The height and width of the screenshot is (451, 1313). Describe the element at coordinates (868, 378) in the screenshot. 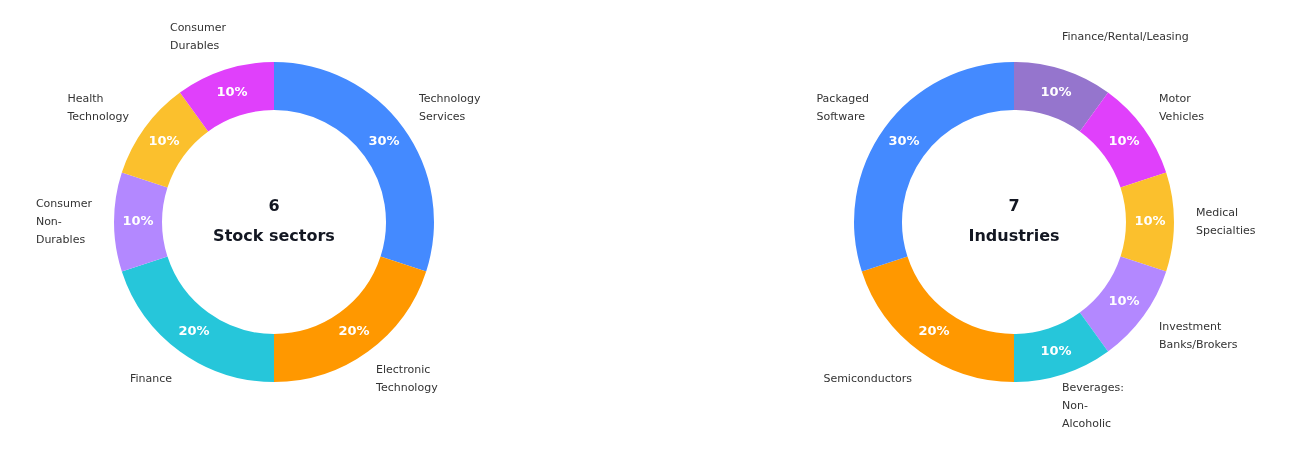

I see `slice-label: Semiconductors` at that location.